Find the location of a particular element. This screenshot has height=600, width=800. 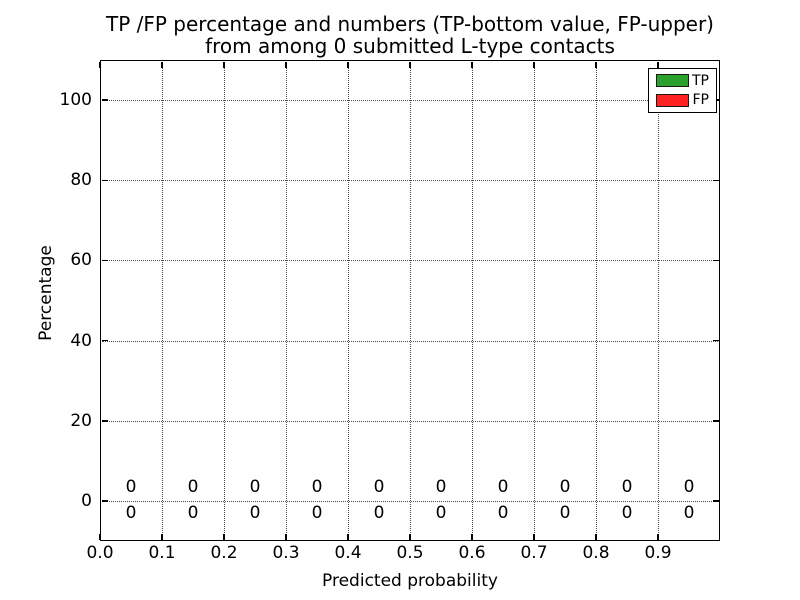

x-tick-label: 0.4 is located at coordinates (348, 553).